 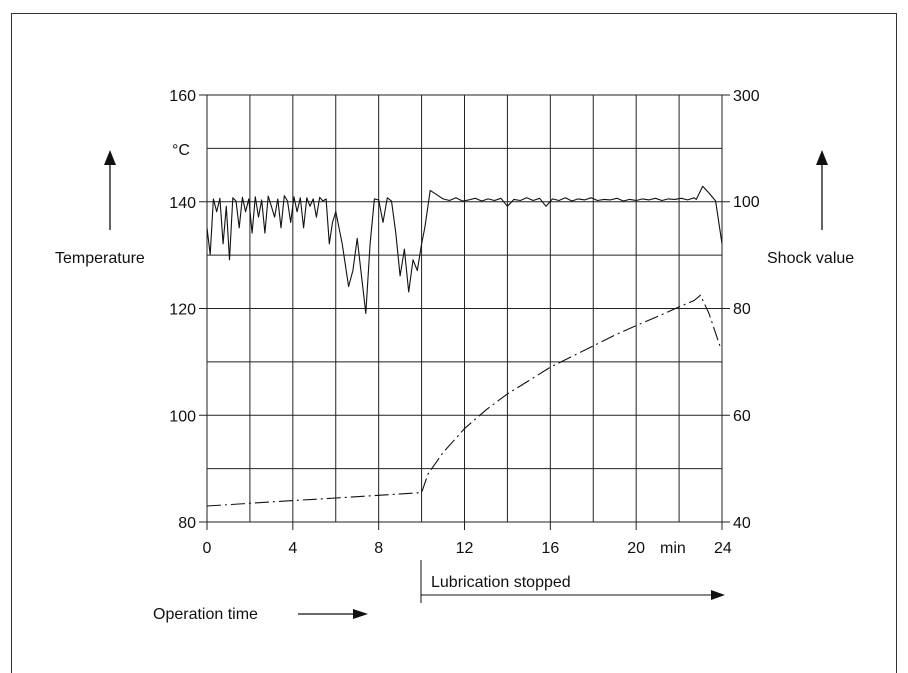 What do you see at coordinates (742, 523) in the screenshot?
I see `right-tick-label: 40` at bounding box center [742, 523].